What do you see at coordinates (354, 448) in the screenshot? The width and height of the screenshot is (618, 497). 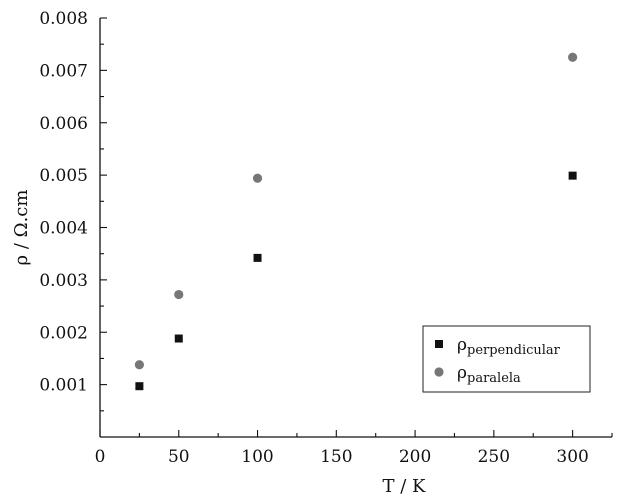 I see `x-axis-ticks: 0 50 100 150 200 250 300` at bounding box center [354, 448].